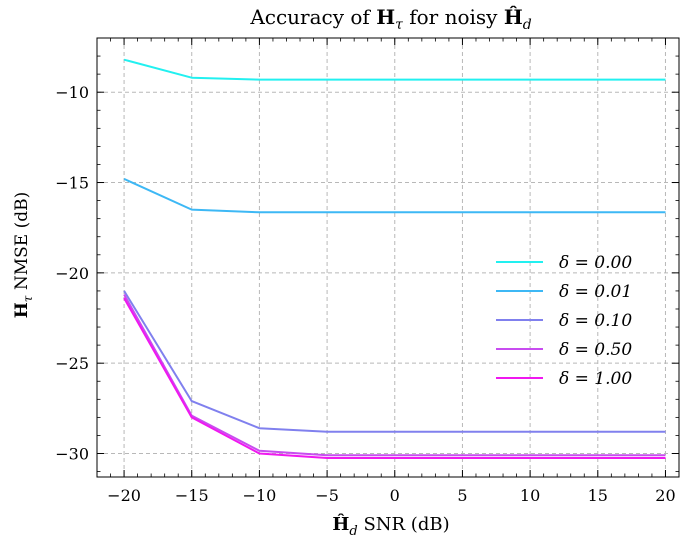 This screenshot has width=682, height=546. Describe the element at coordinates (595, 350) in the screenshot. I see `legend-label-3: δ = 0.50` at that location.